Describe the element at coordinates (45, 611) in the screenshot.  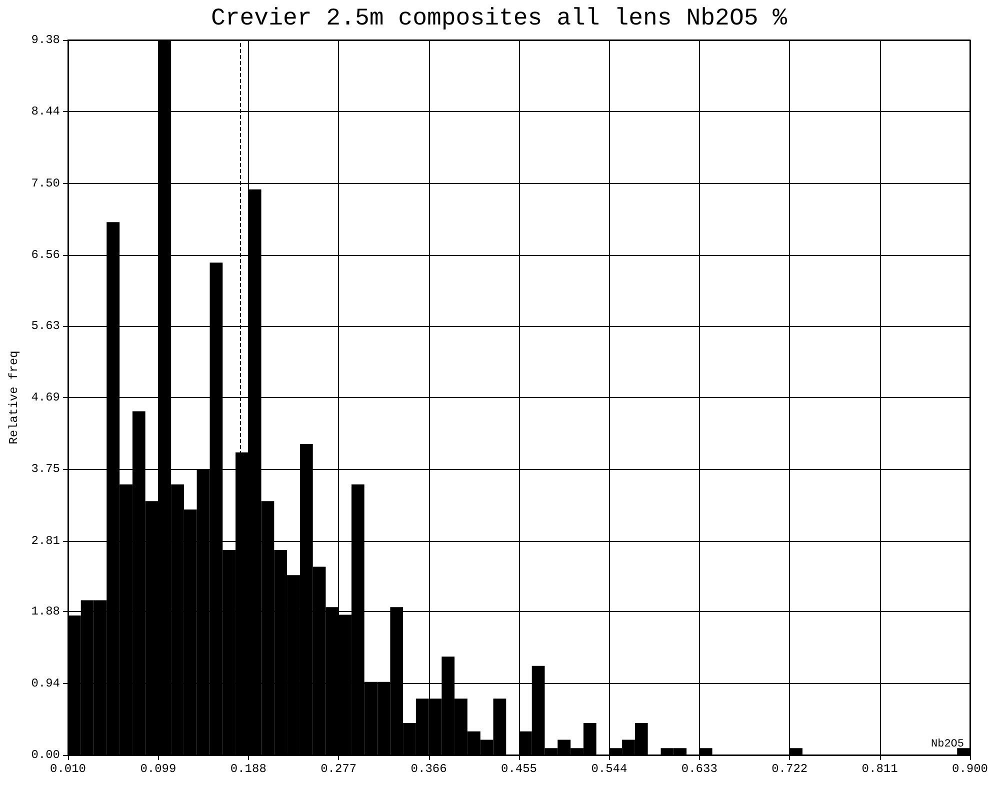
I see `y-tick-label: 1.88` at that location.